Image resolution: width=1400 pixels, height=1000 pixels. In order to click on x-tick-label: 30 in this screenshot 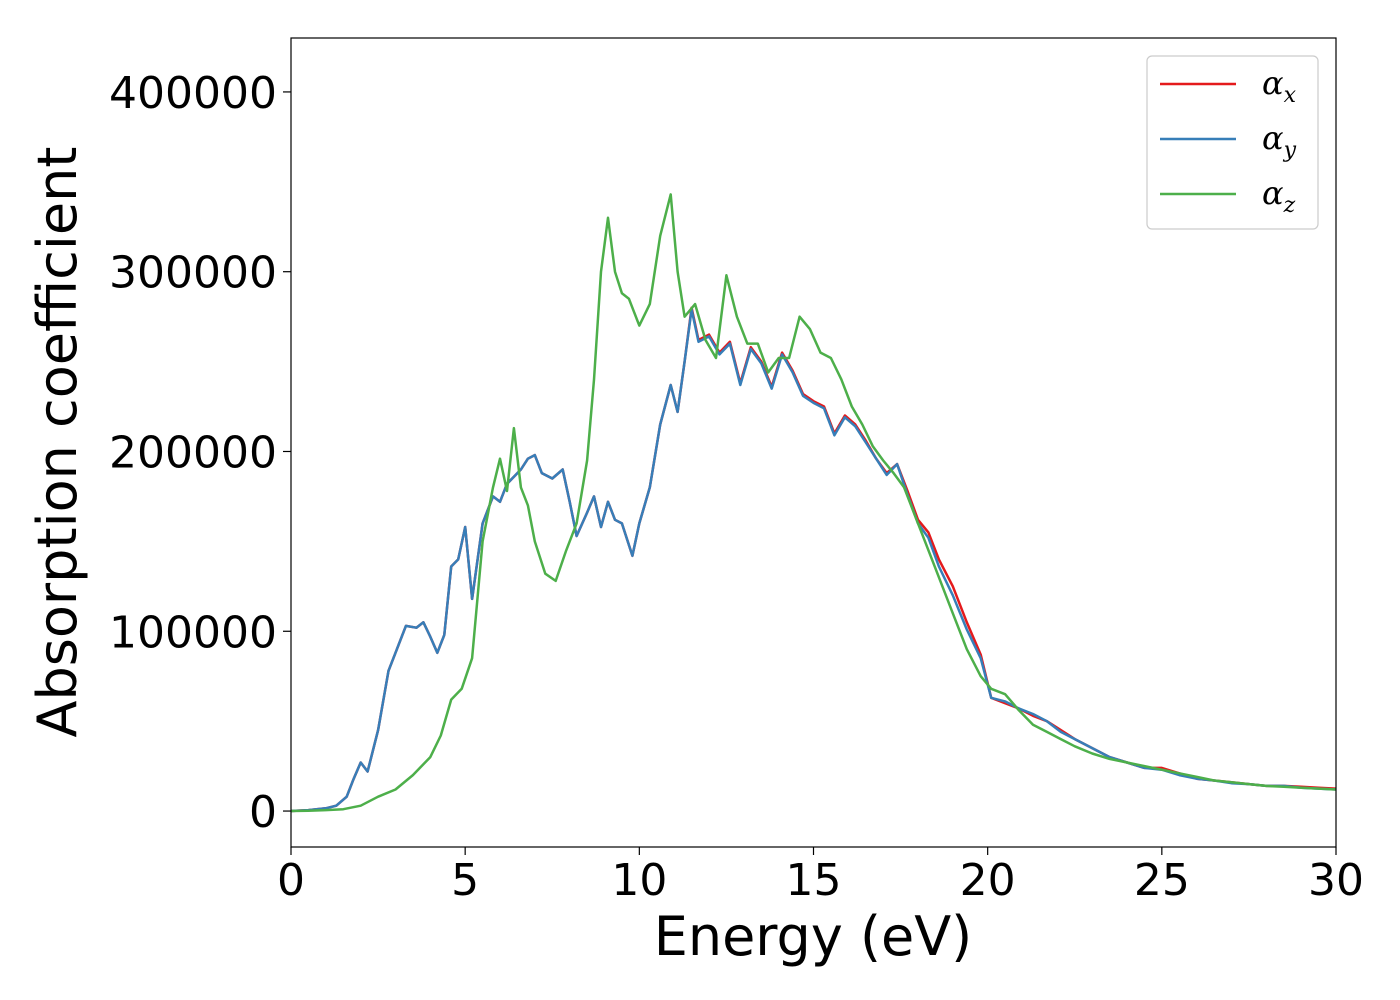, I will do `click(1336, 880)`.